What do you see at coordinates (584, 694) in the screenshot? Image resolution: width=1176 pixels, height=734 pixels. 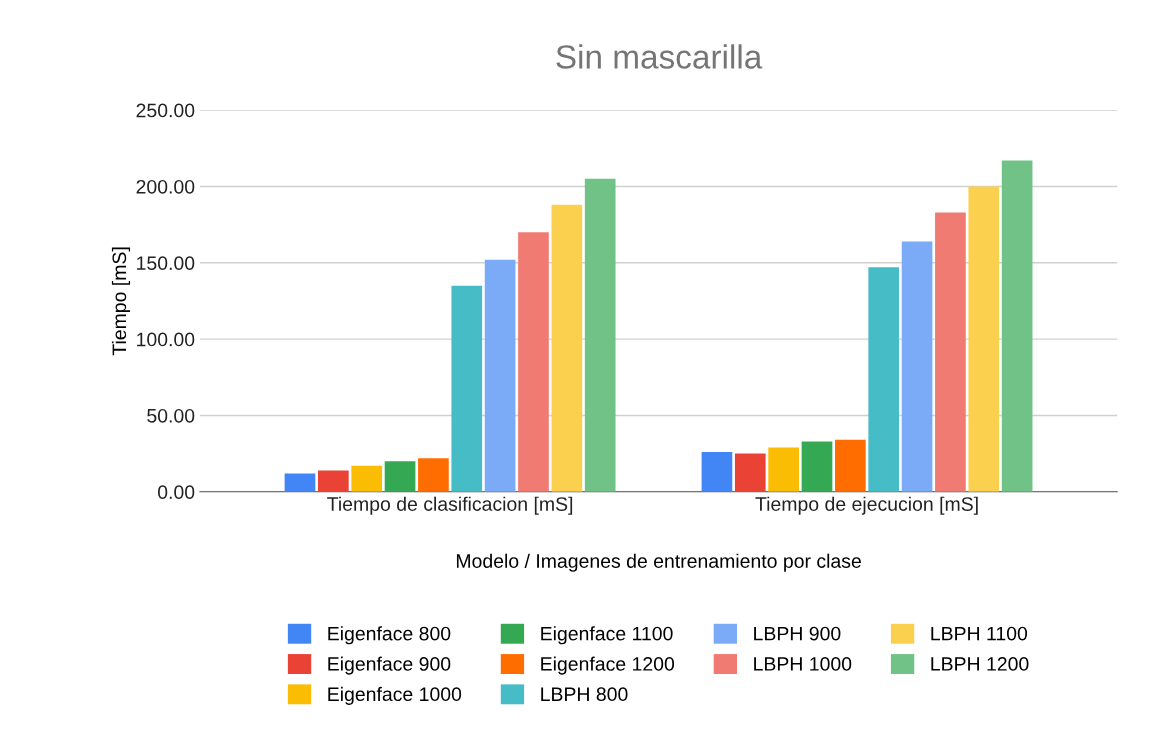 I see `legend-label: LBPH 800` at bounding box center [584, 694].